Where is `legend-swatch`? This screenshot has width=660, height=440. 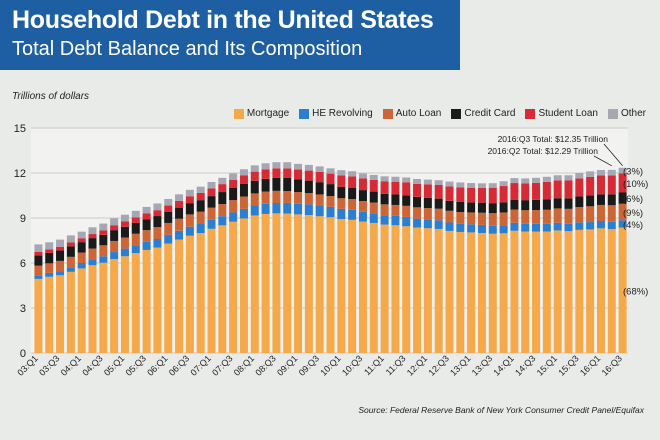 legend-swatch is located at coordinates (387, 113).